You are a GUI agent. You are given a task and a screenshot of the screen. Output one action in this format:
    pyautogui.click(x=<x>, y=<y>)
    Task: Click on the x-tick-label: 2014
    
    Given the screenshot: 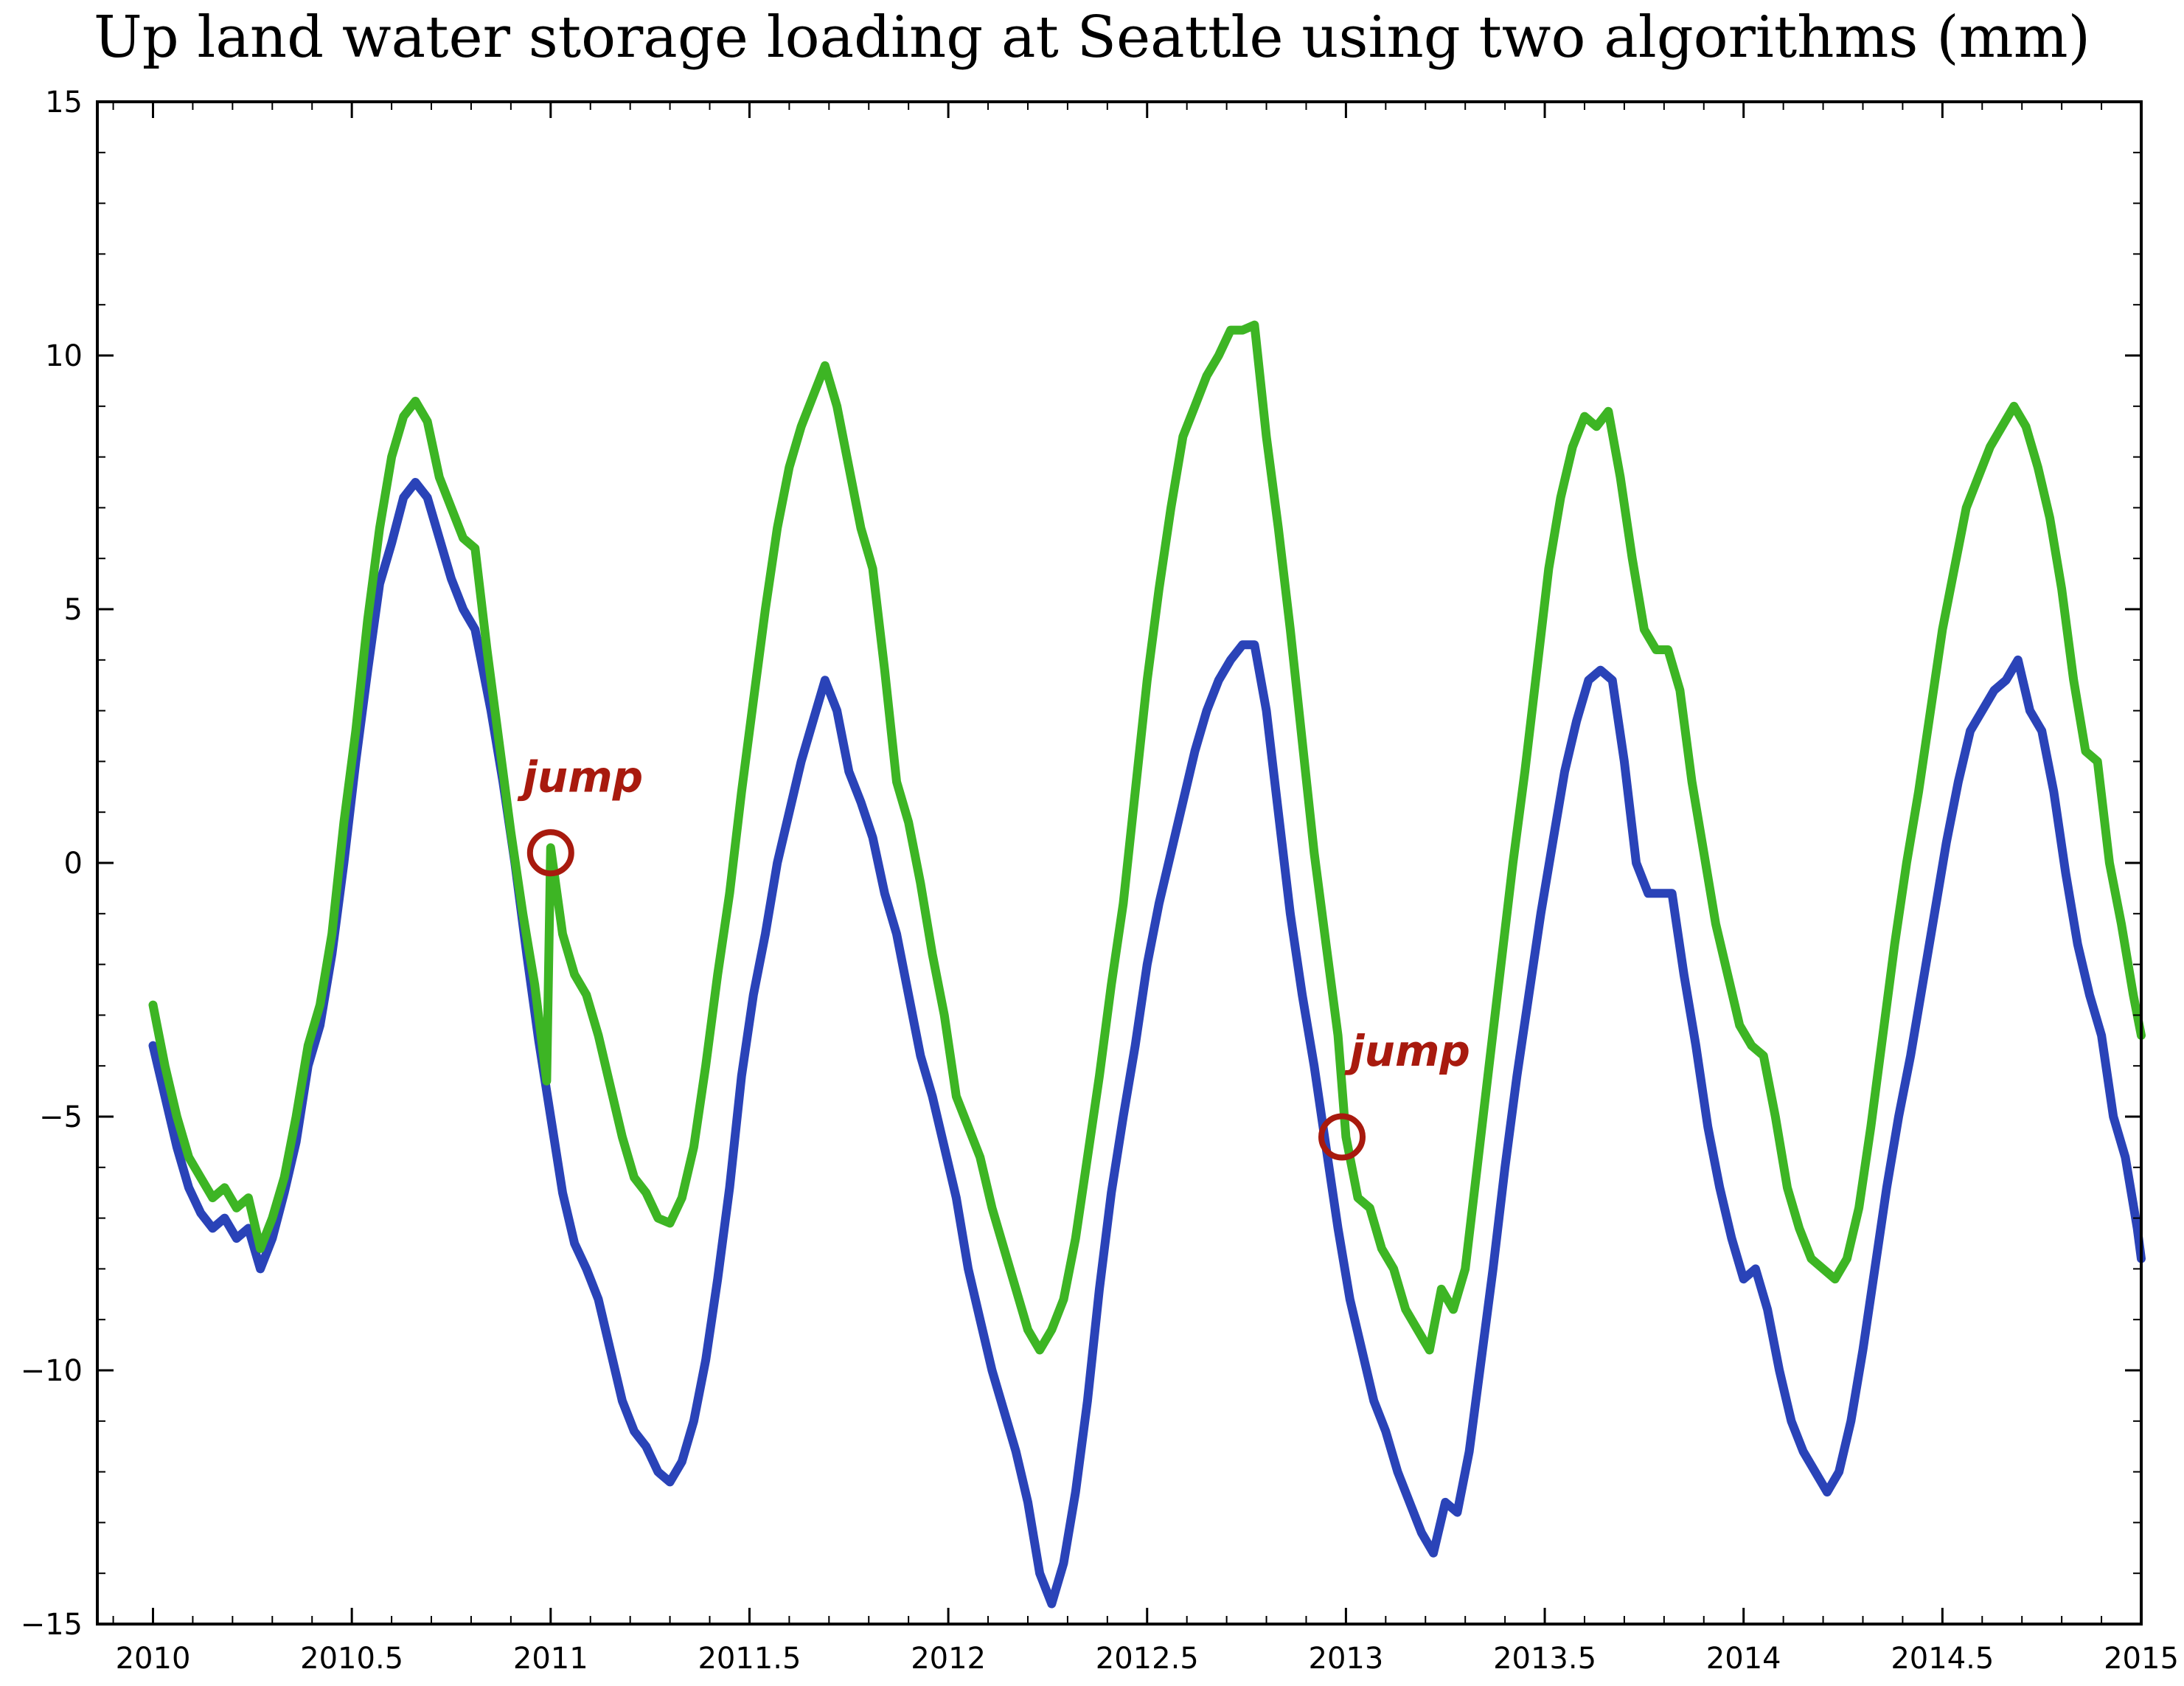 What is the action you would take?
    pyautogui.click(x=1743, y=1659)
    